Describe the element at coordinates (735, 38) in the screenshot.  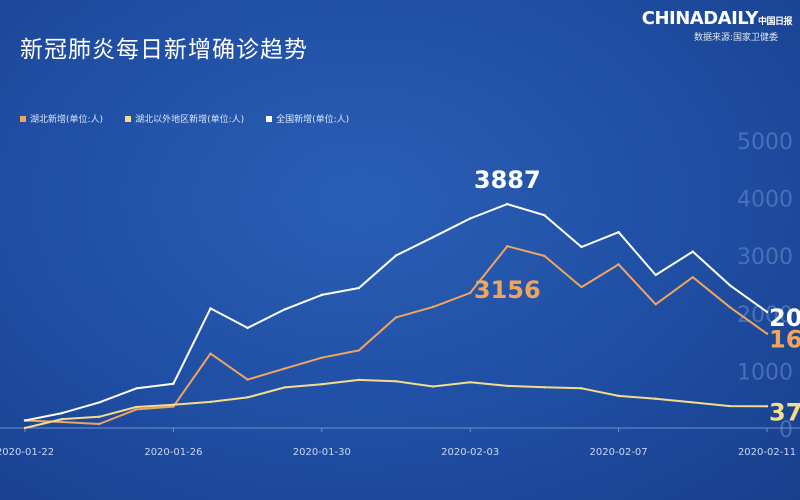
I see `data-source-note: 数据来源:国家卫健委` at that location.